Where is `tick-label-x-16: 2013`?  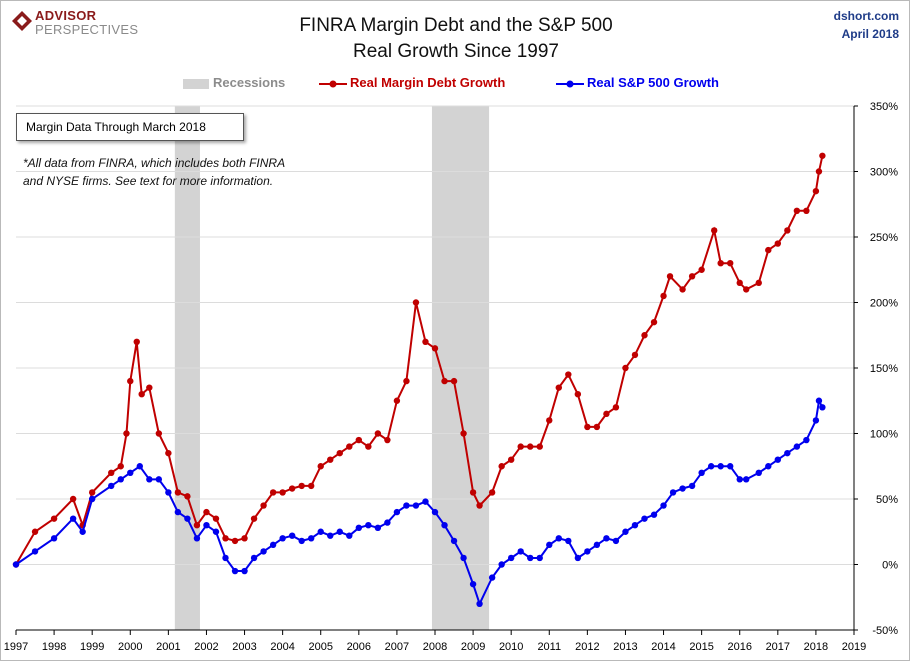 tick-label-x-16: 2013 is located at coordinates (625, 647).